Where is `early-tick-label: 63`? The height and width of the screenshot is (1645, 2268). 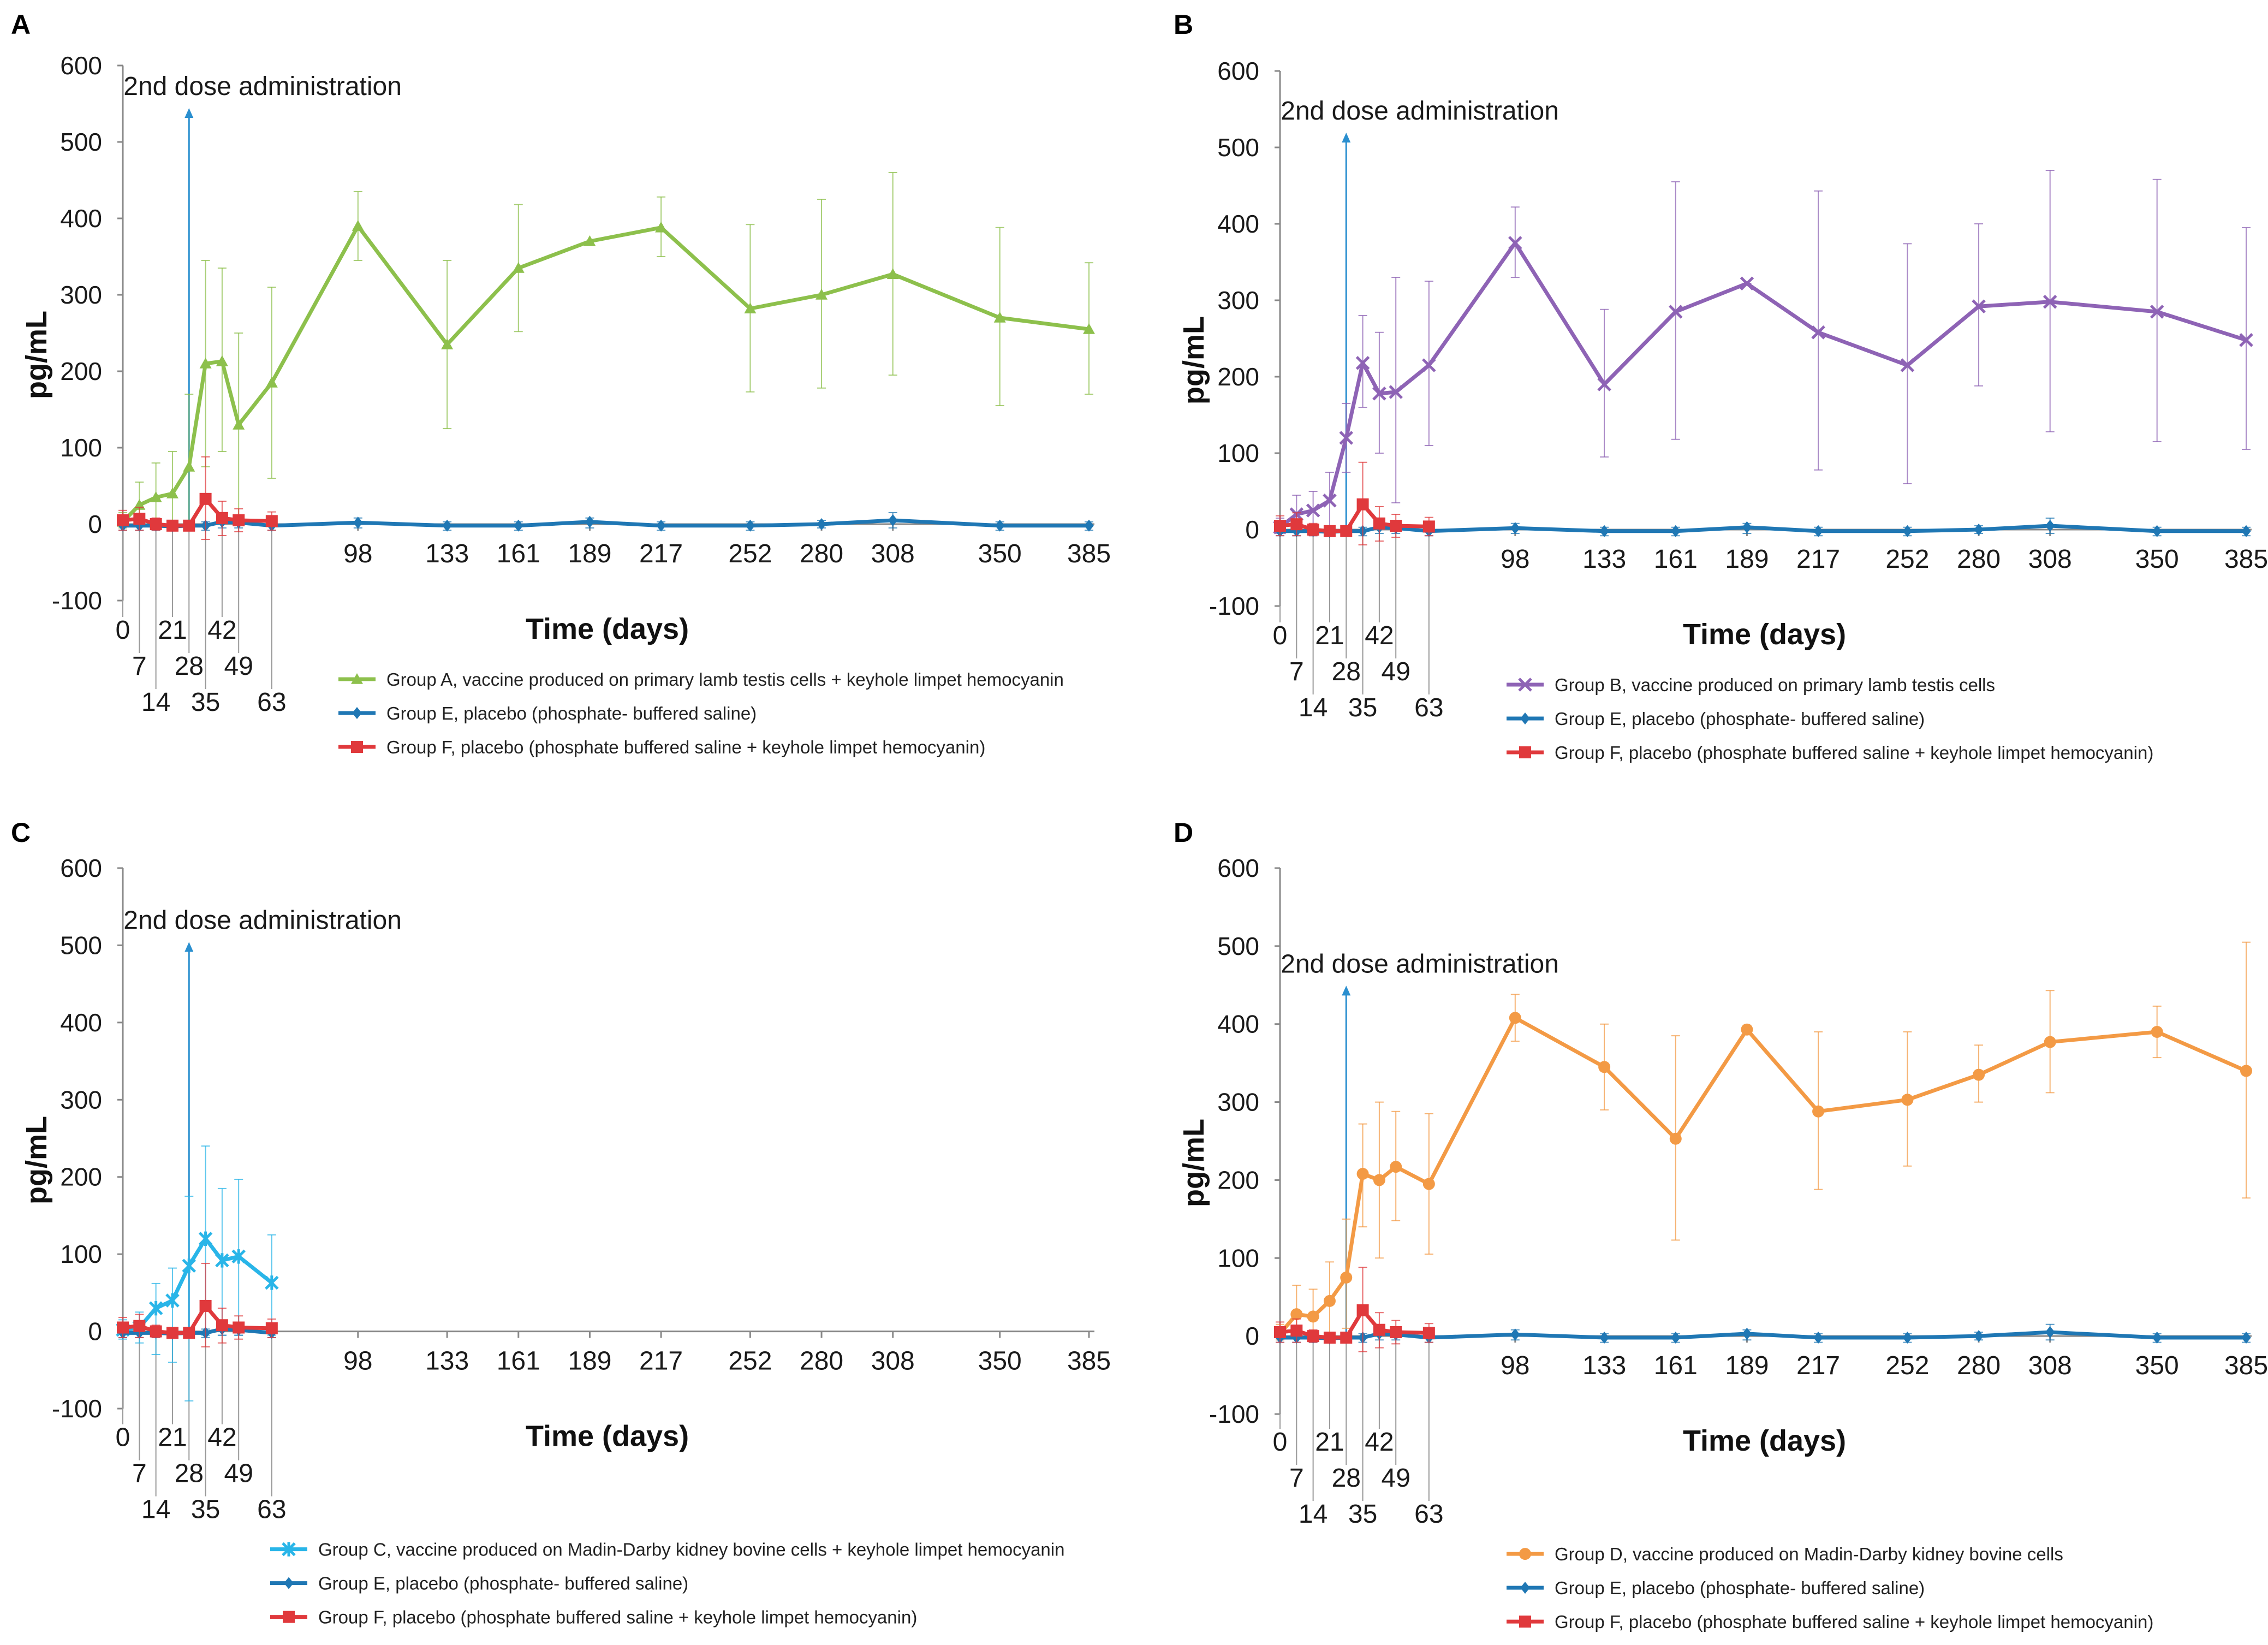 early-tick-label: 63 is located at coordinates (1428, 1514).